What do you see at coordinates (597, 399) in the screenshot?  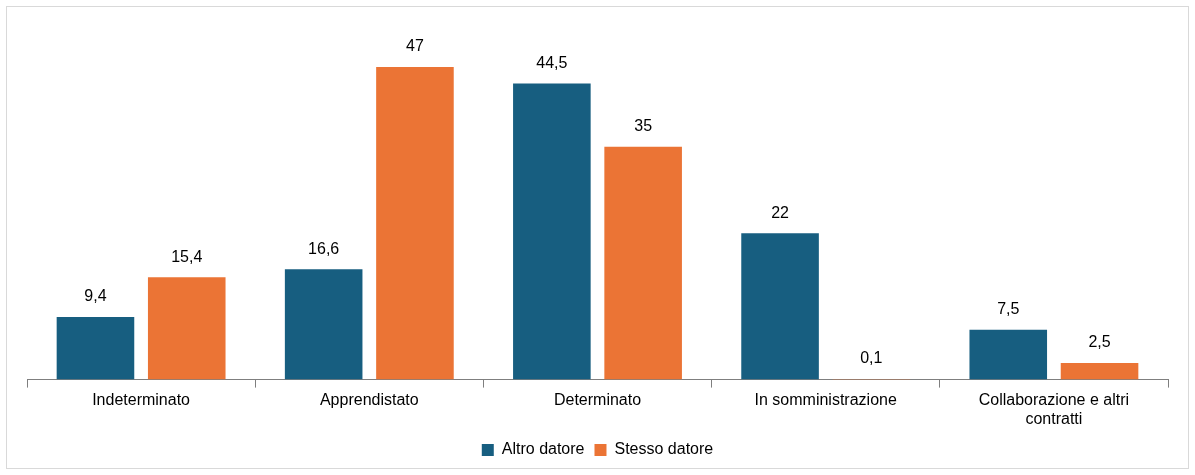 I see `x-tick-label: Determinato` at bounding box center [597, 399].